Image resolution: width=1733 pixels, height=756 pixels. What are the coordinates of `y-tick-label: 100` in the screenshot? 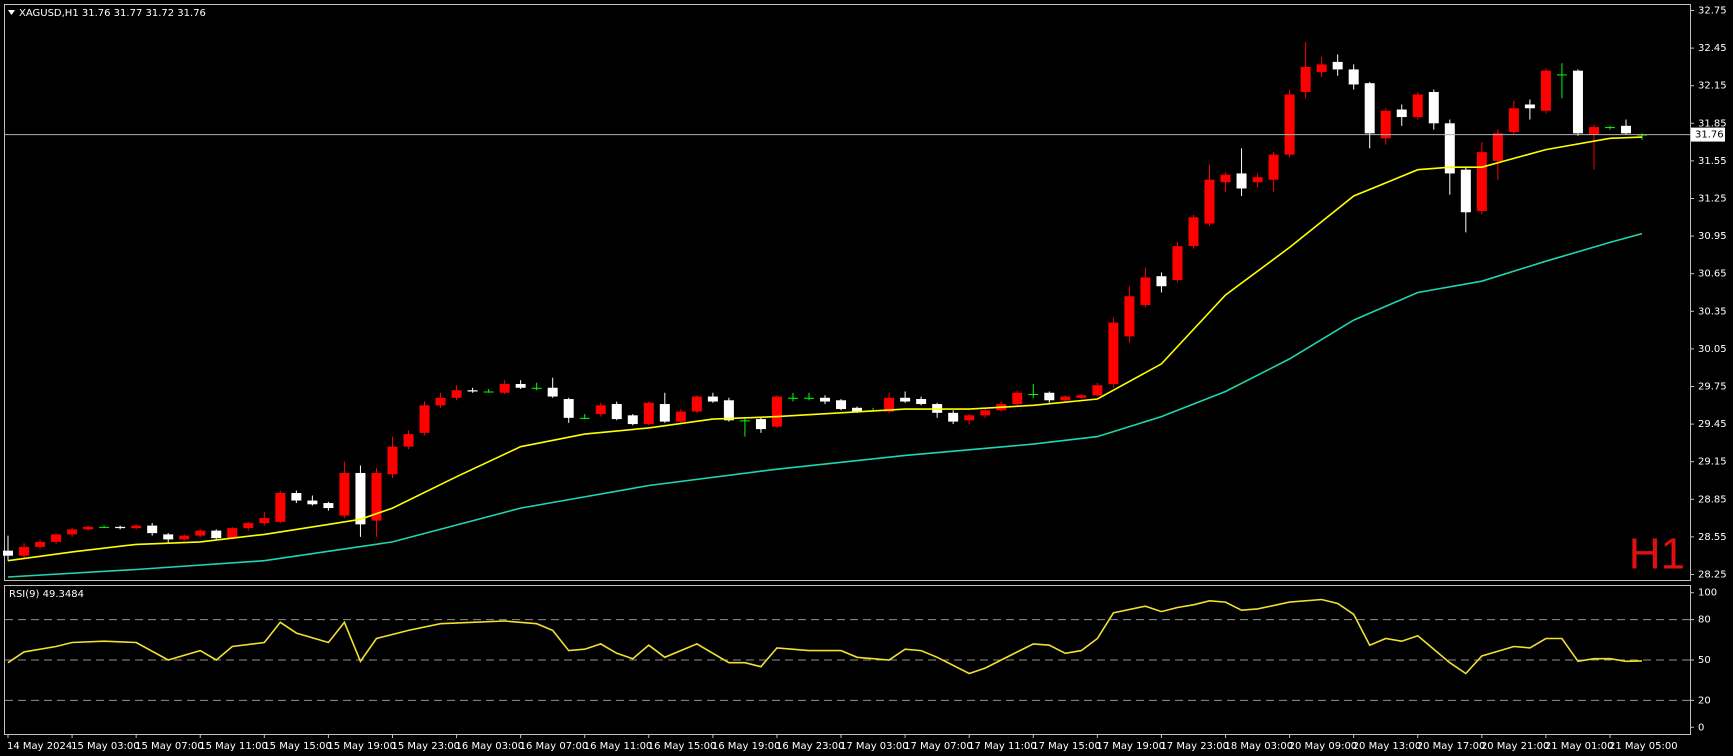 It's located at (1707, 593).